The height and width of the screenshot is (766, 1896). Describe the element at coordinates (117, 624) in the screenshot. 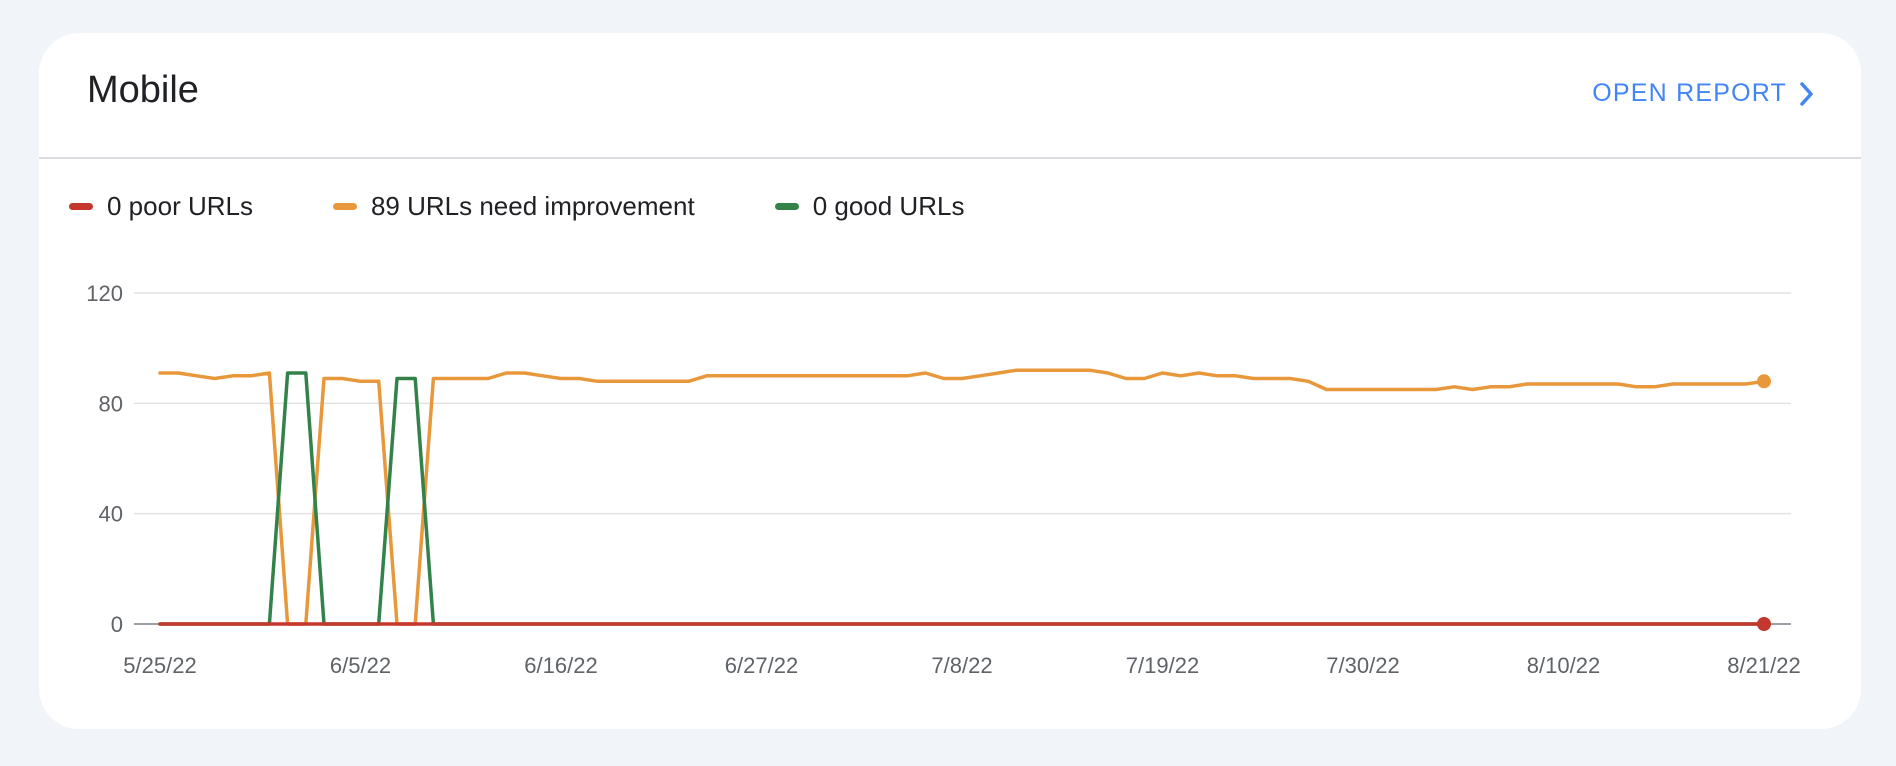

I see `y-tick-label: 0` at that location.